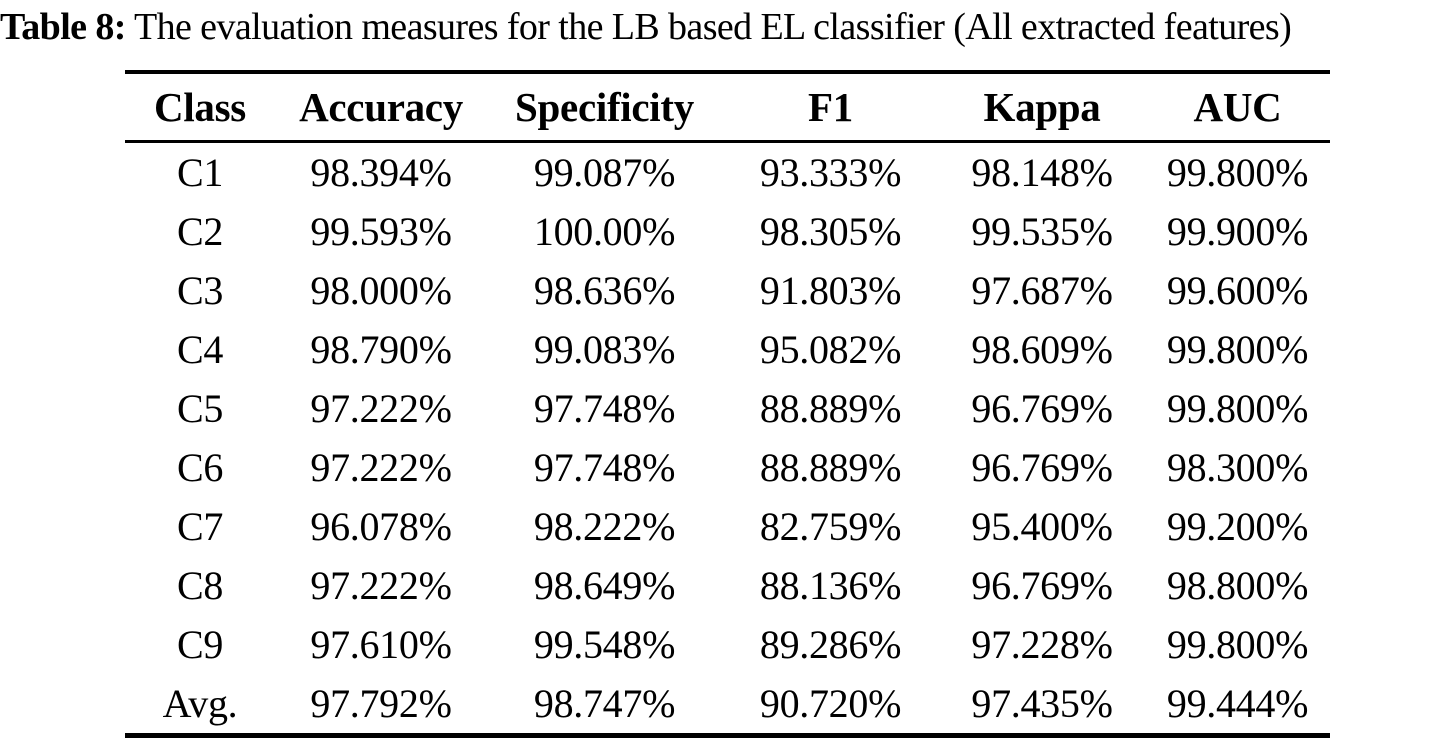 The width and height of the screenshot is (1443, 744). I want to click on table-caption-label: Table 8:, so click(63, 27).